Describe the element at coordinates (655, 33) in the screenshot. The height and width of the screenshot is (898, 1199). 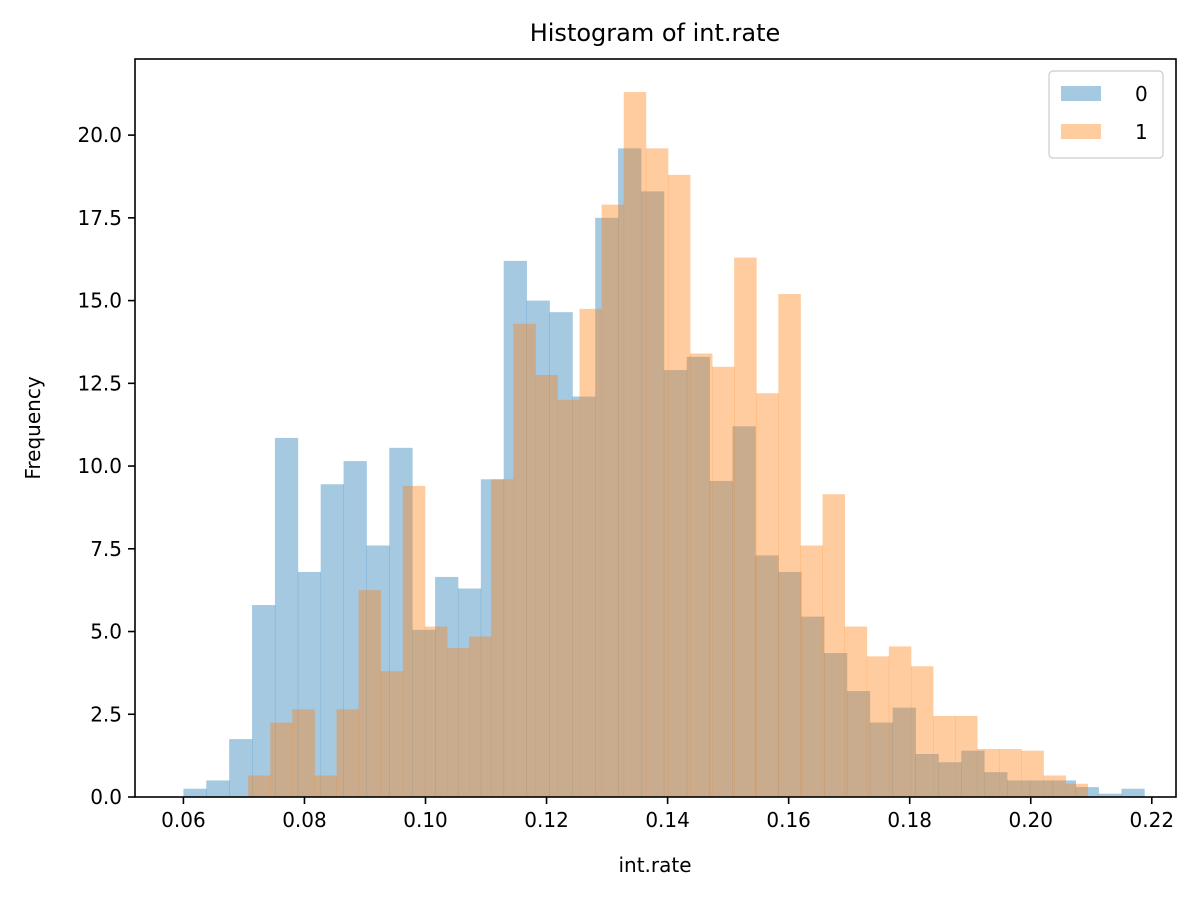
I see `chart-title: Histogram of int.rate` at that location.